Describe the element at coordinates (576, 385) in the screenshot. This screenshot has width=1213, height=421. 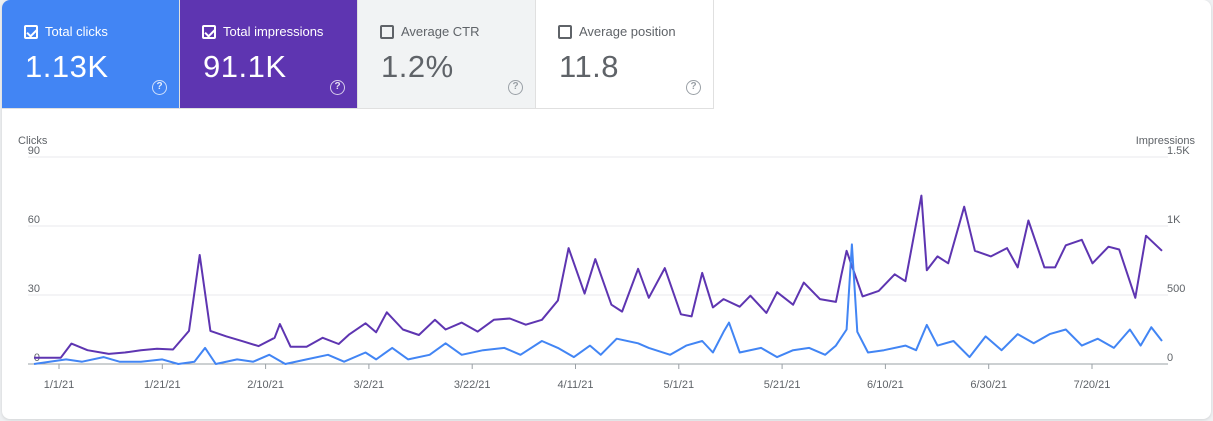
I see `x-tick-label: 4/11/21` at that location.